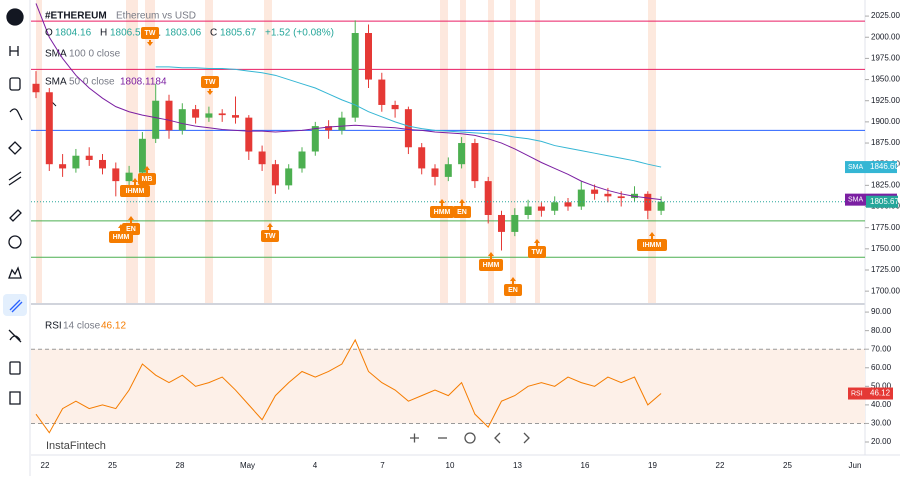 This screenshot has height=481, width=900. Describe the element at coordinates (880, 393) in the screenshot. I see `rsi-badge-value: 46.12` at that location.